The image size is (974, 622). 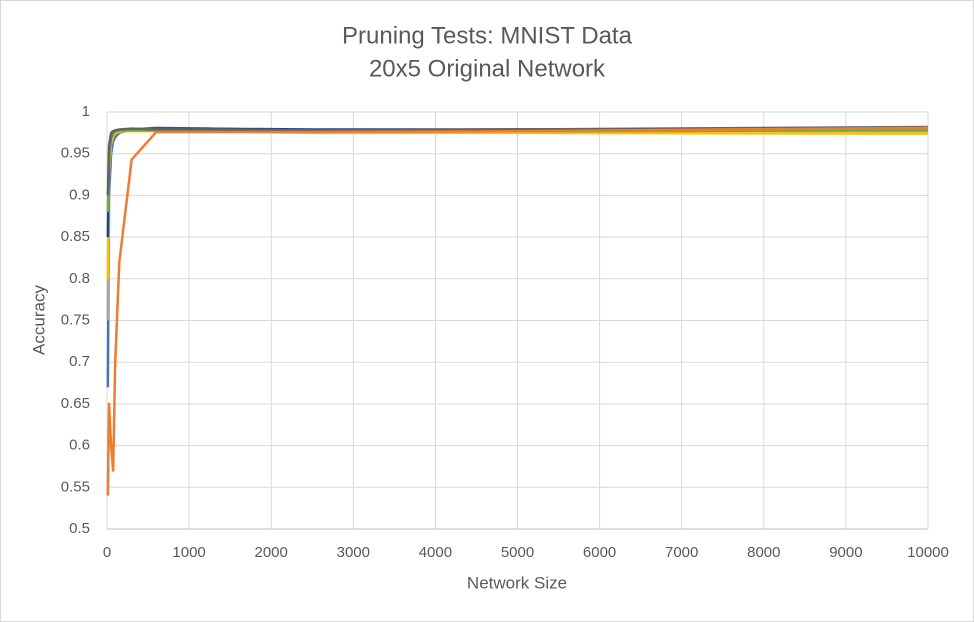 What do you see at coordinates (928, 552) in the screenshot?
I see `x-tick-label: 10000` at bounding box center [928, 552].